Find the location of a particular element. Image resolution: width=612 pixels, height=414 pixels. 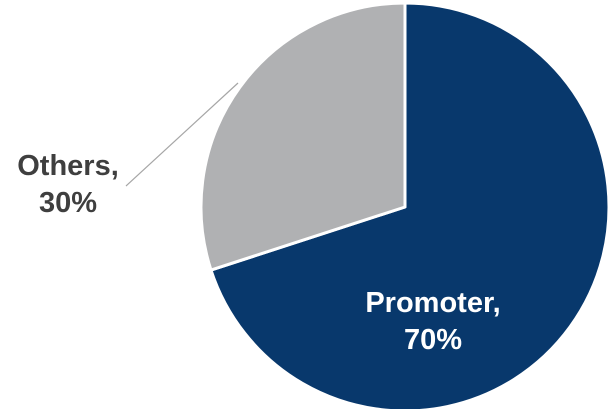

leader-lines-layer is located at coordinates (182, 134).